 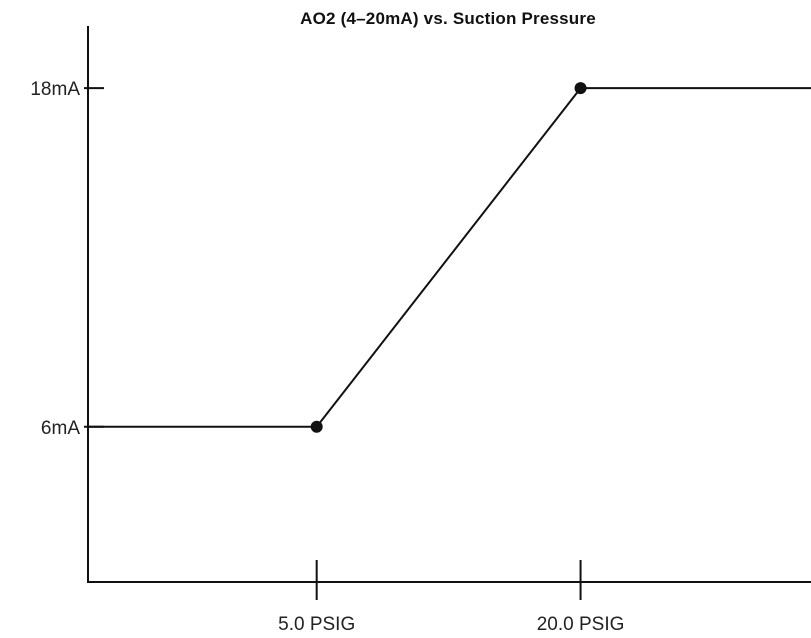 What do you see at coordinates (451, 597) in the screenshot?
I see `x-ticks: 5.0 PSIG 20.0 PSIG` at bounding box center [451, 597].